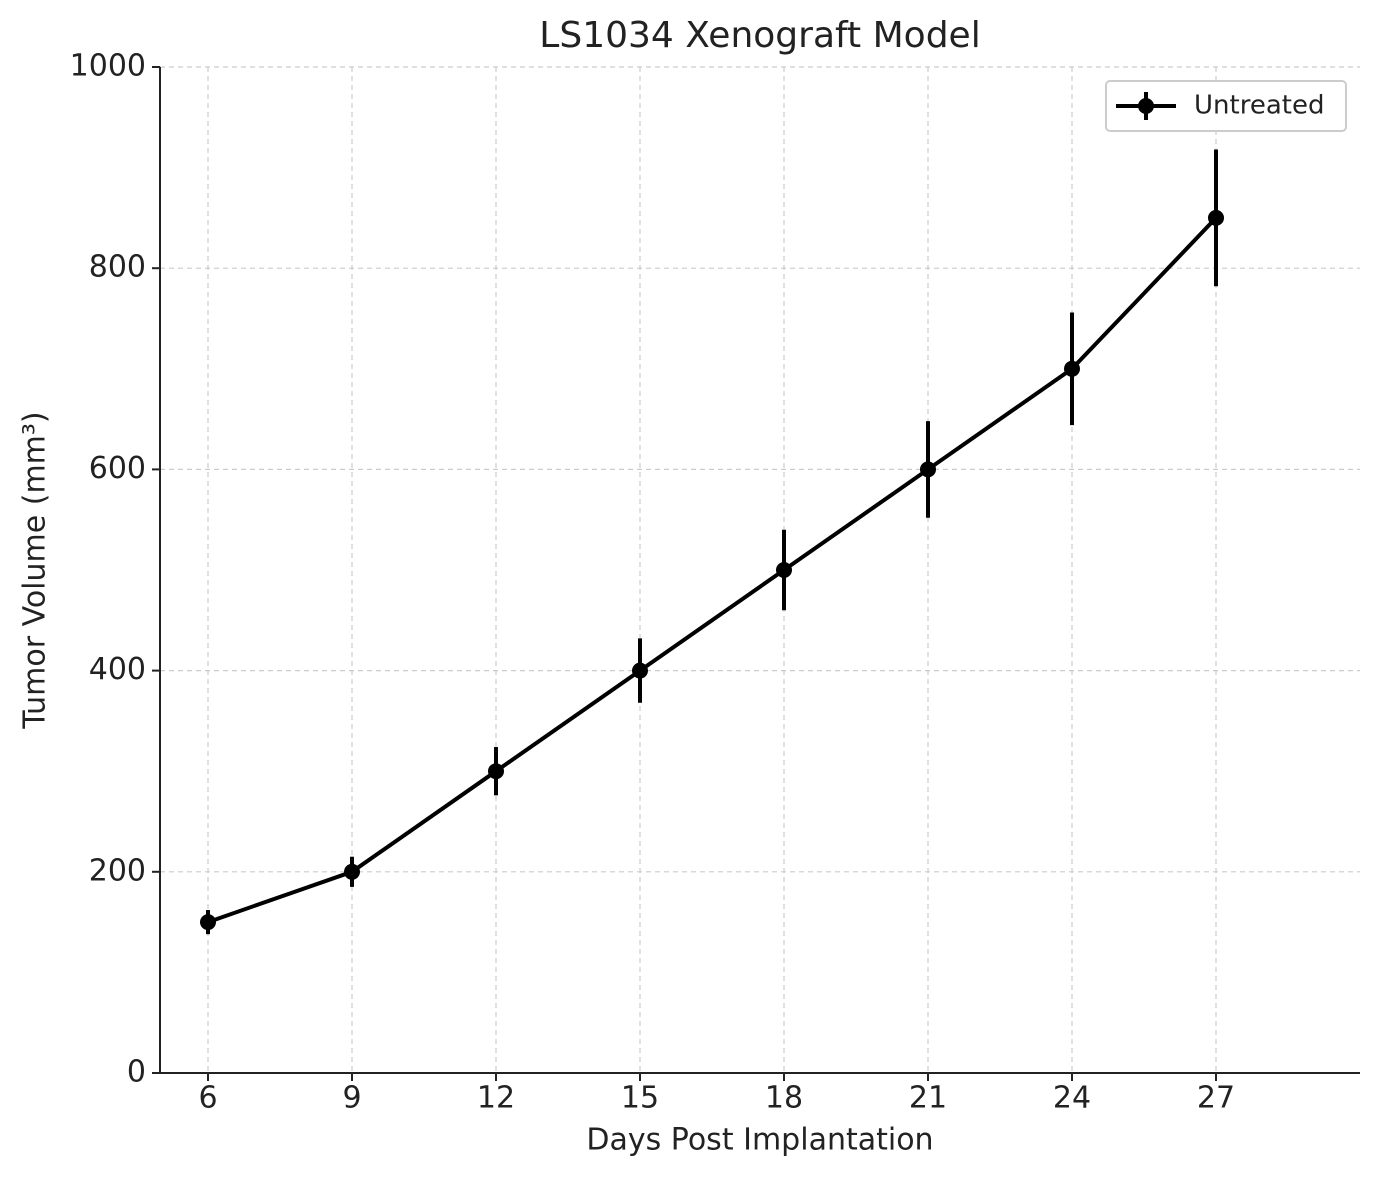 The height and width of the screenshot is (1180, 1380). I want to click on legend-box, so click(1226, 106).